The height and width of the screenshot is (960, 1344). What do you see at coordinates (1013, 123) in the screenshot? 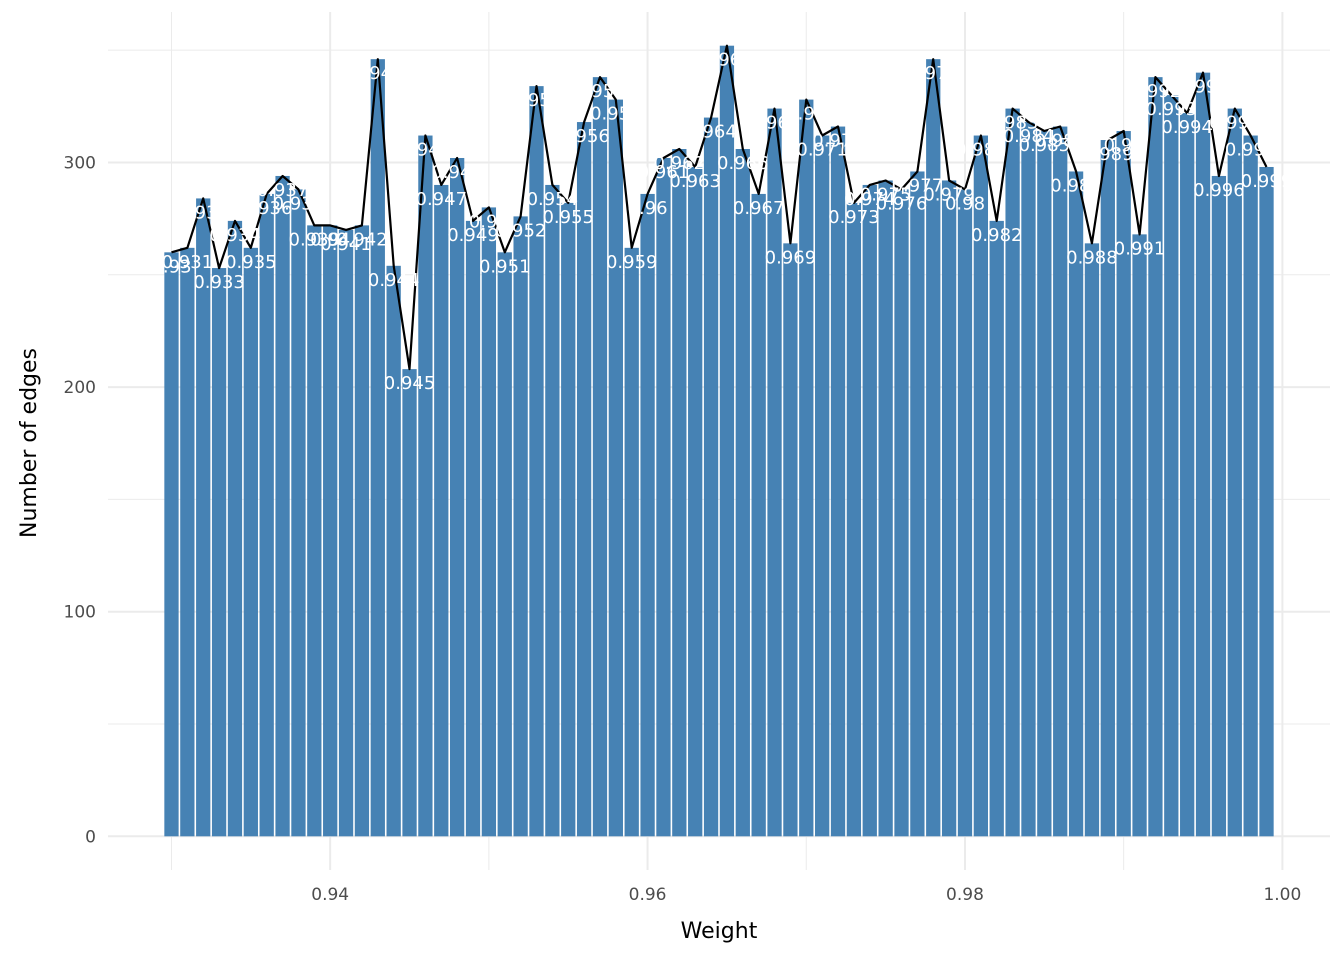
I see `bar-label: 0.983` at bounding box center [1013, 123].